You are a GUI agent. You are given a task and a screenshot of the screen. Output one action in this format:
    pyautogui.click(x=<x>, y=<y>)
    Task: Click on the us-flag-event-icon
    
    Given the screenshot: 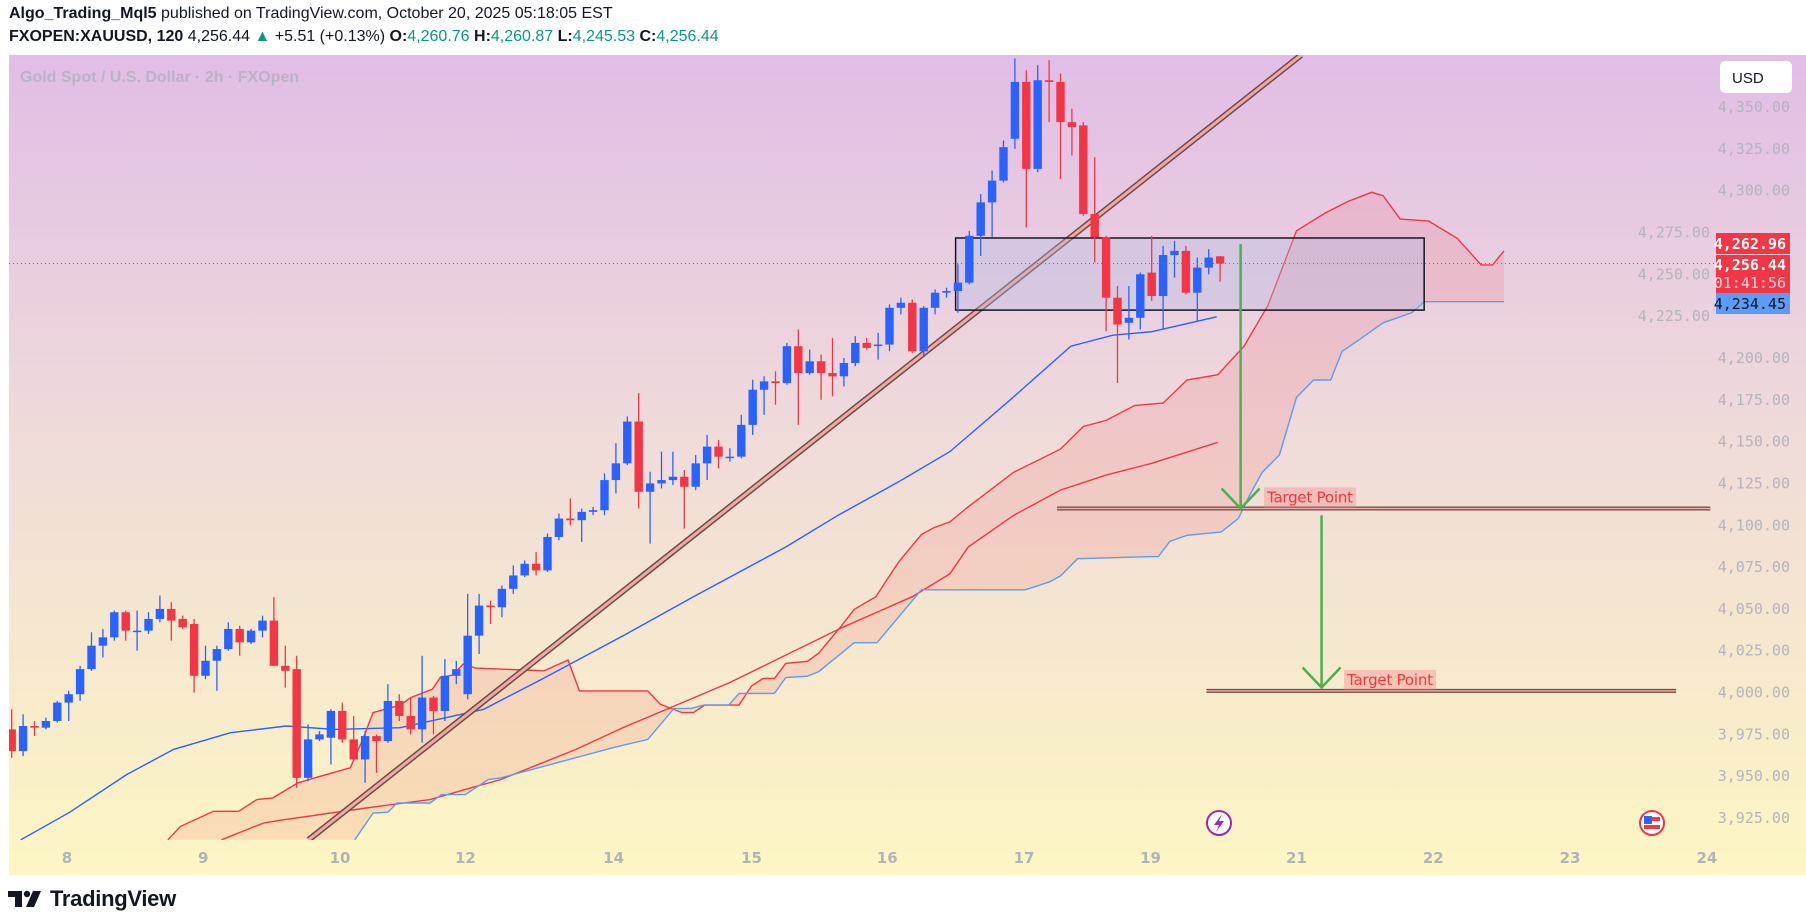 What is the action you would take?
    pyautogui.click(x=1652, y=823)
    